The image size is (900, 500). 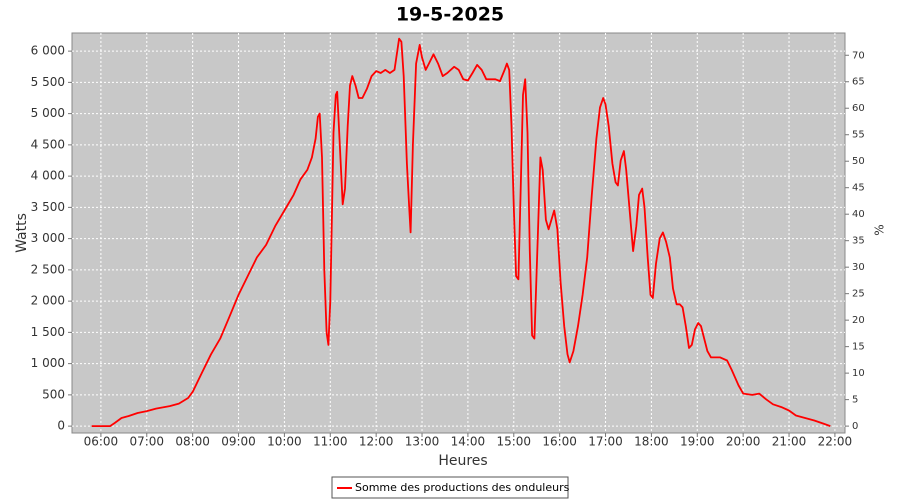 I want to click on y2-tick-label: 20, so click(x=858, y=320).